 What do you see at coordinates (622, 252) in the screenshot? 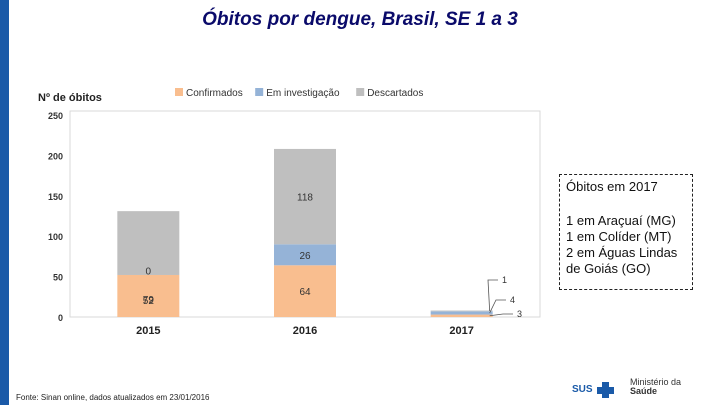
I see `note-line: 2 em Águas Lindas` at bounding box center [622, 252].